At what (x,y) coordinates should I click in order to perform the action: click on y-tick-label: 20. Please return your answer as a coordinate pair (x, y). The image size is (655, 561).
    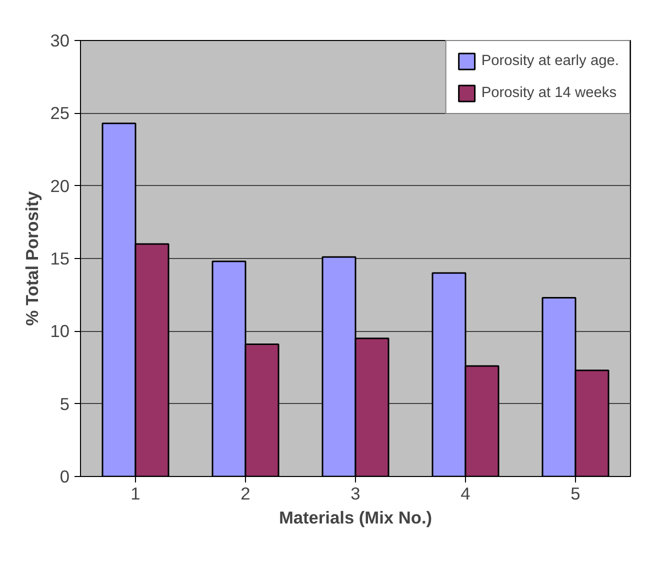
    Looking at the image, I should click on (60, 186).